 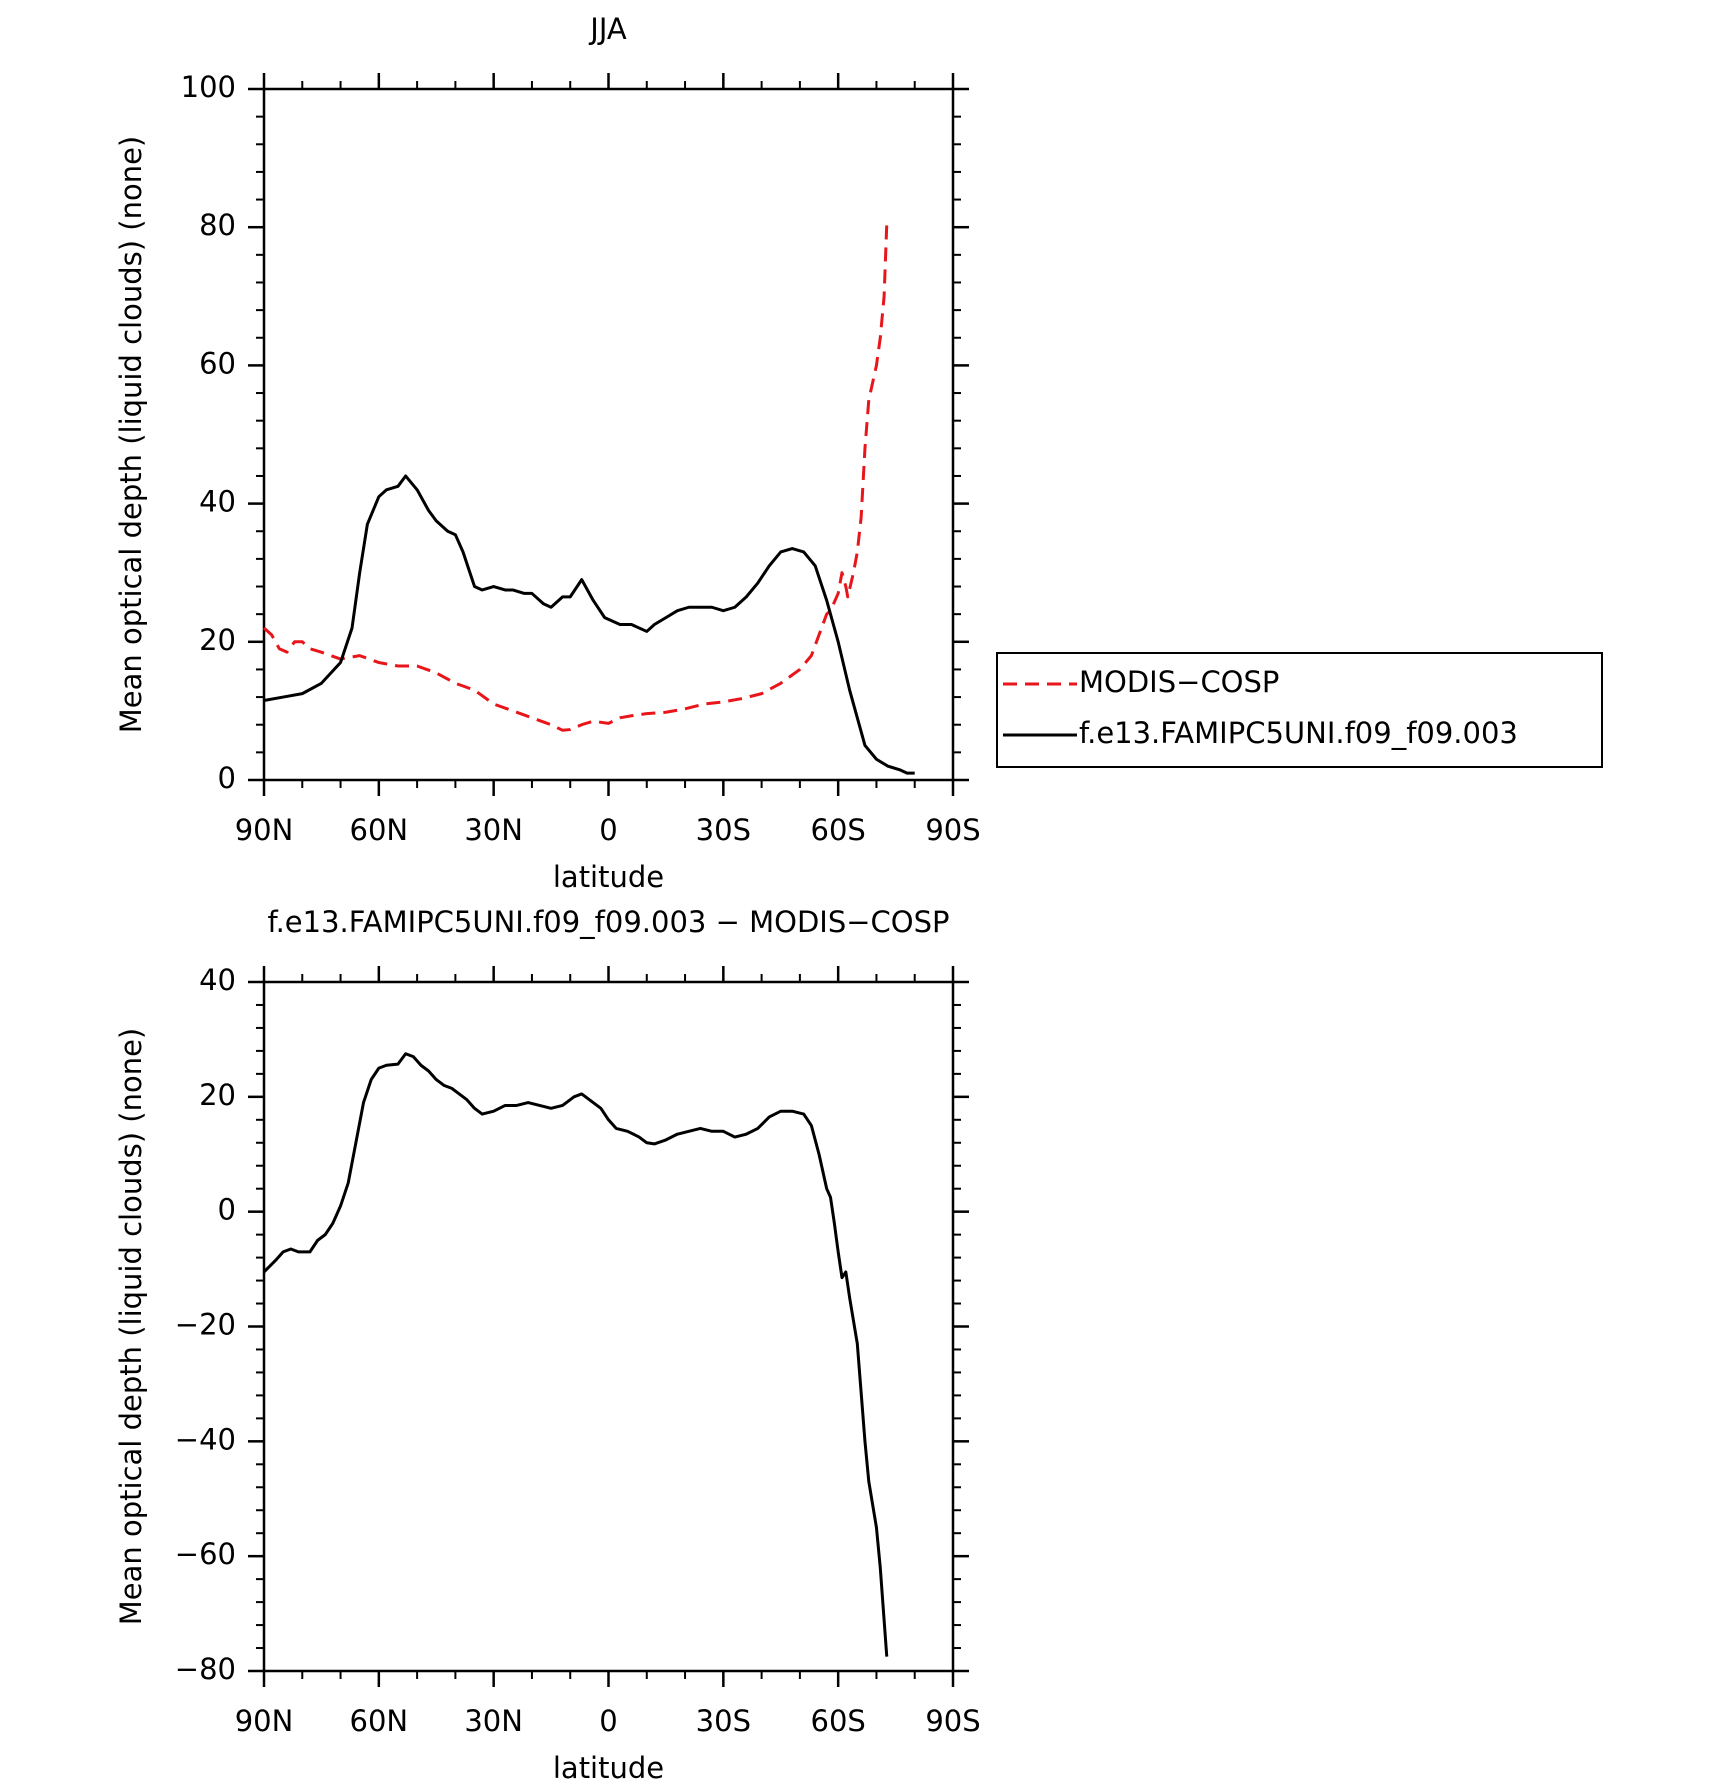 I want to click on y-tick-label: −80, so click(x=205, y=1669).